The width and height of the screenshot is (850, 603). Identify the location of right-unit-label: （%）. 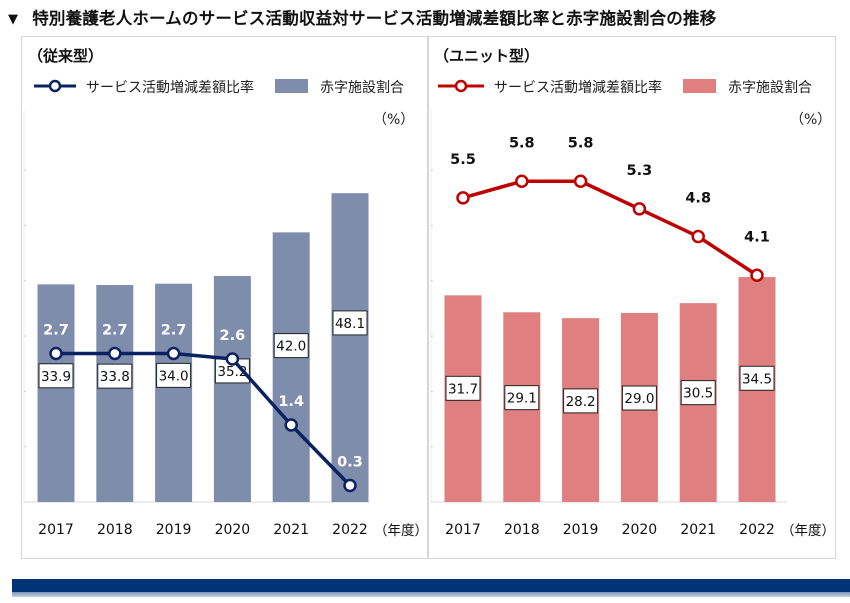
(810, 120).